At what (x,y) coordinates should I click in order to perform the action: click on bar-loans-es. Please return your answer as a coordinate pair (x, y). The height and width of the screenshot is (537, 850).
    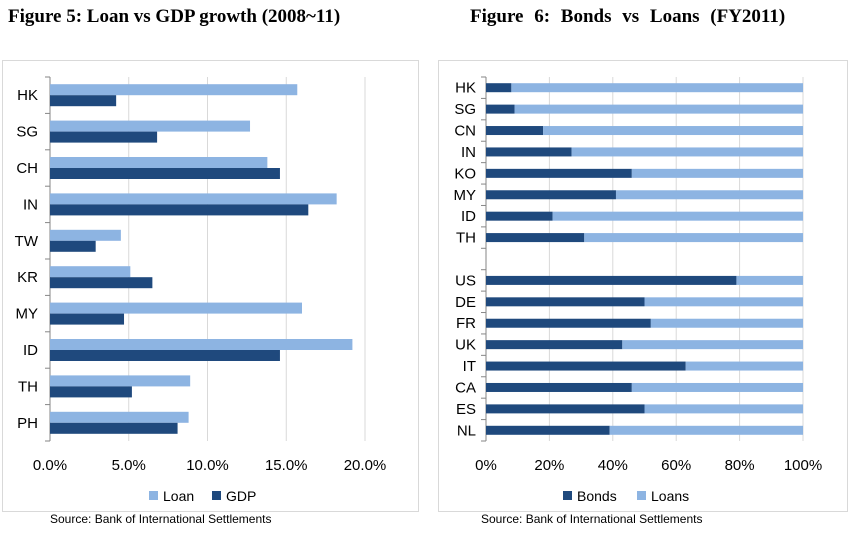
    Looking at the image, I should click on (723, 409).